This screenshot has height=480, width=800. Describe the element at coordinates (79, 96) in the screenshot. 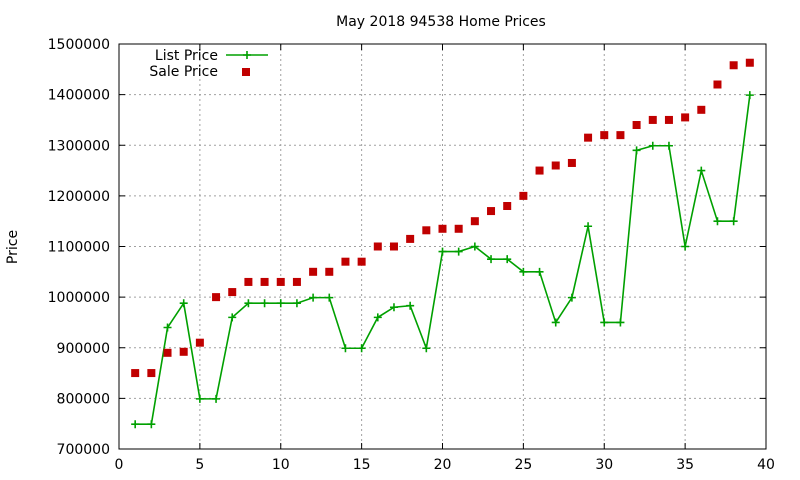

I see `y-tick-label: 1400000` at that location.